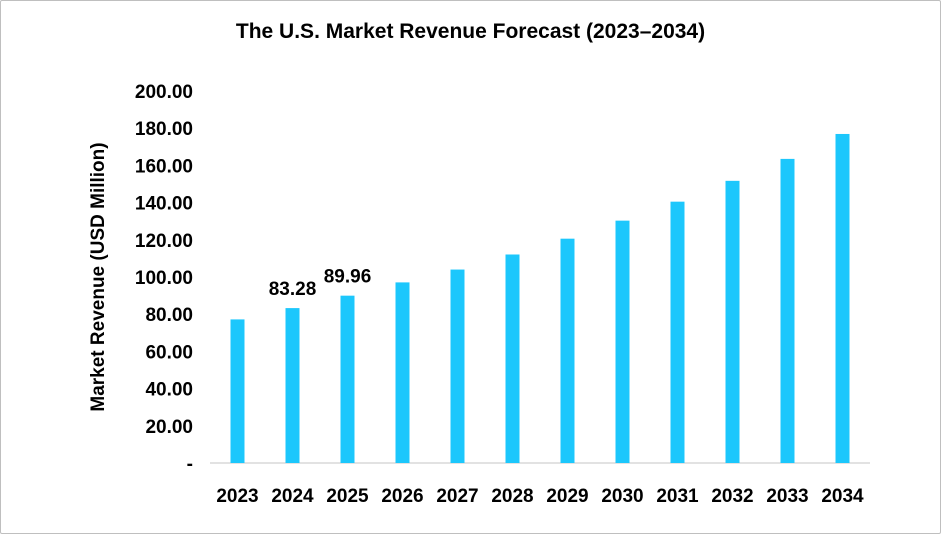 This screenshot has width=941, height=534. I want to click on x-tick-label: 2028, so click(512, 496).